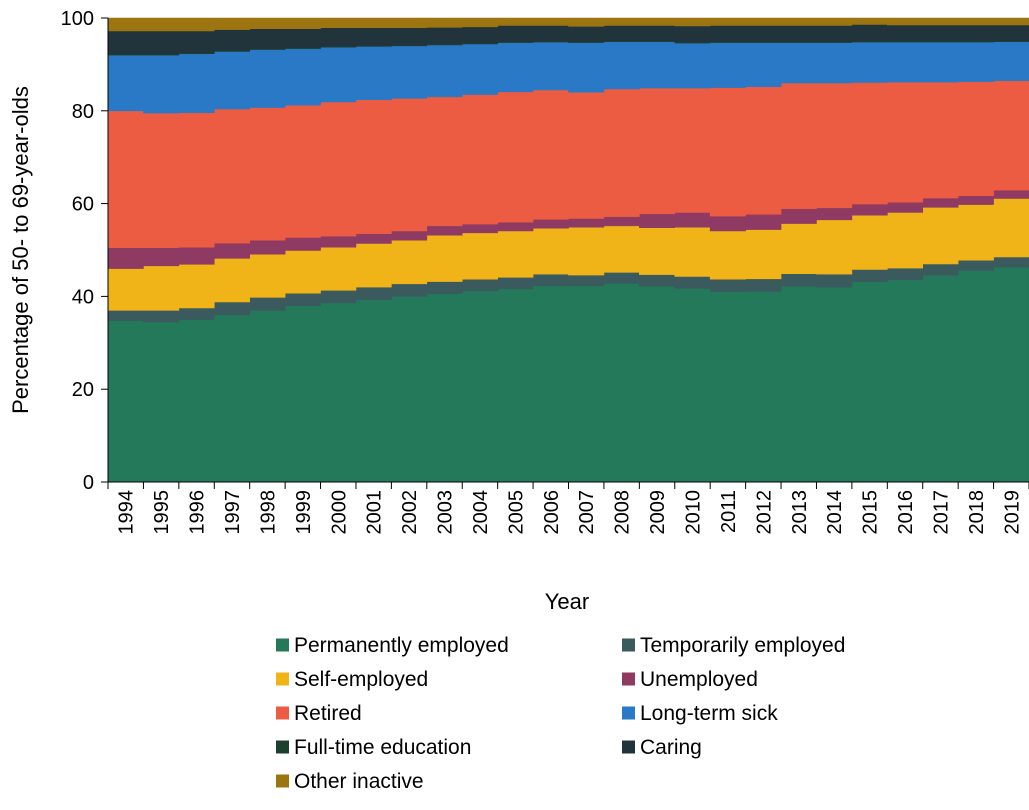 This screenshot has width=1029, height=810. Describe the element at coordinates (127, 512) in the screenshot. I see `x-tick-label: 1994` at that location.